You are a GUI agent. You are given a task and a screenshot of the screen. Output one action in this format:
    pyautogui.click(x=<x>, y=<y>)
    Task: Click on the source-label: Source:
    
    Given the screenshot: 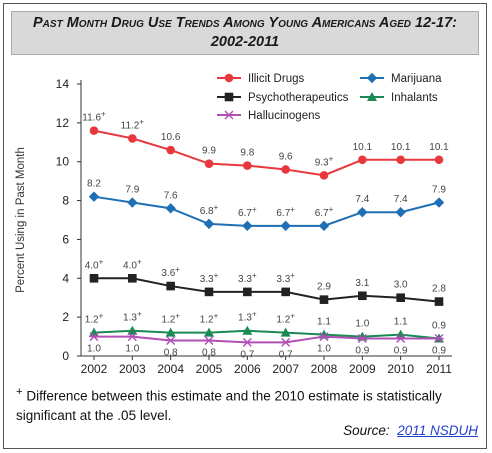 What is the action you would take?
    pyautogui.click(x=366, y=430)
    